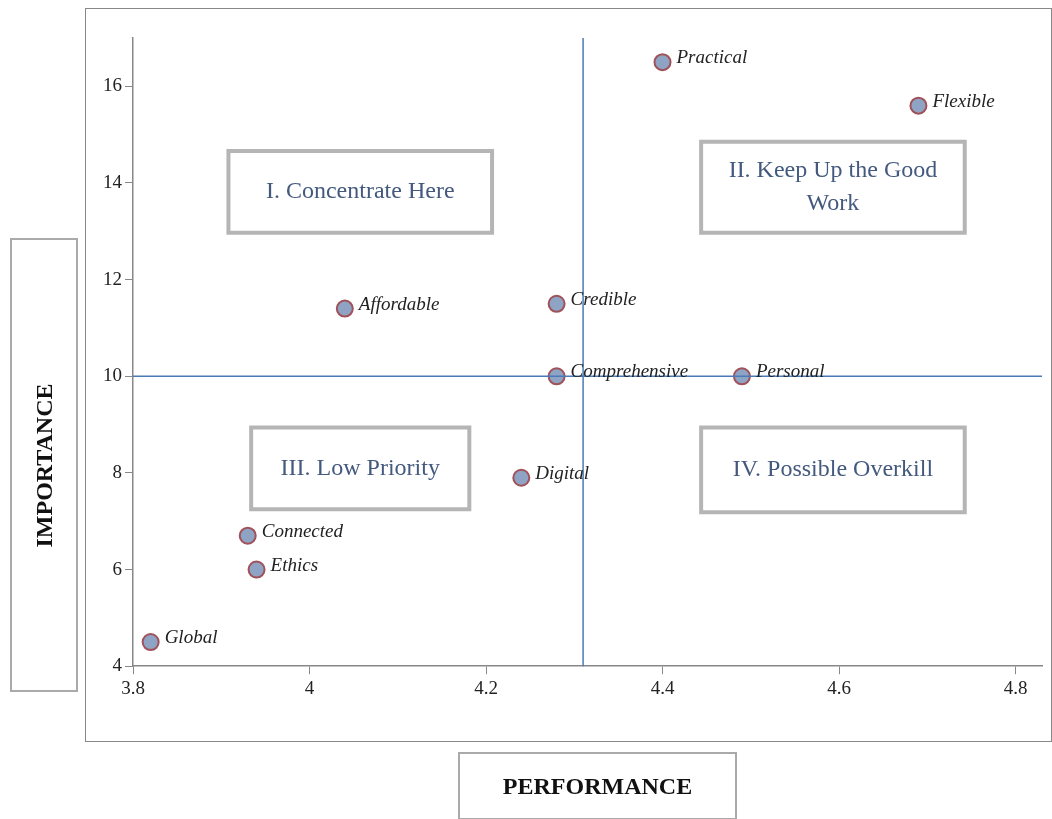  I want to click on series-label: Flexible, so click(963, 100).